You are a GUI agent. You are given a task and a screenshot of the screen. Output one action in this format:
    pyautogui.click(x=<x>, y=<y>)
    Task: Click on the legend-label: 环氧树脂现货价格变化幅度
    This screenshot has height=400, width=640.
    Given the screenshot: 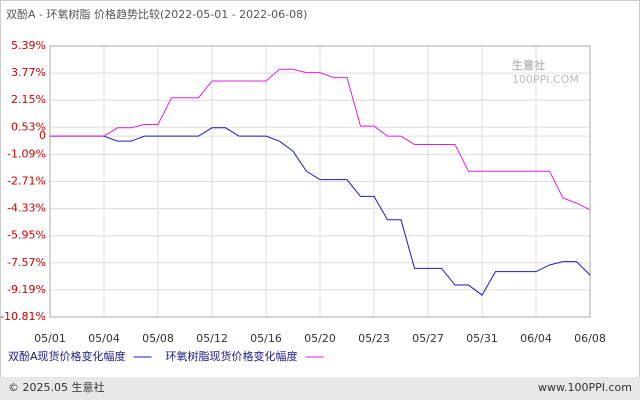 What is the action you would take?
    pyautogui.click(x=232, y=356)
    